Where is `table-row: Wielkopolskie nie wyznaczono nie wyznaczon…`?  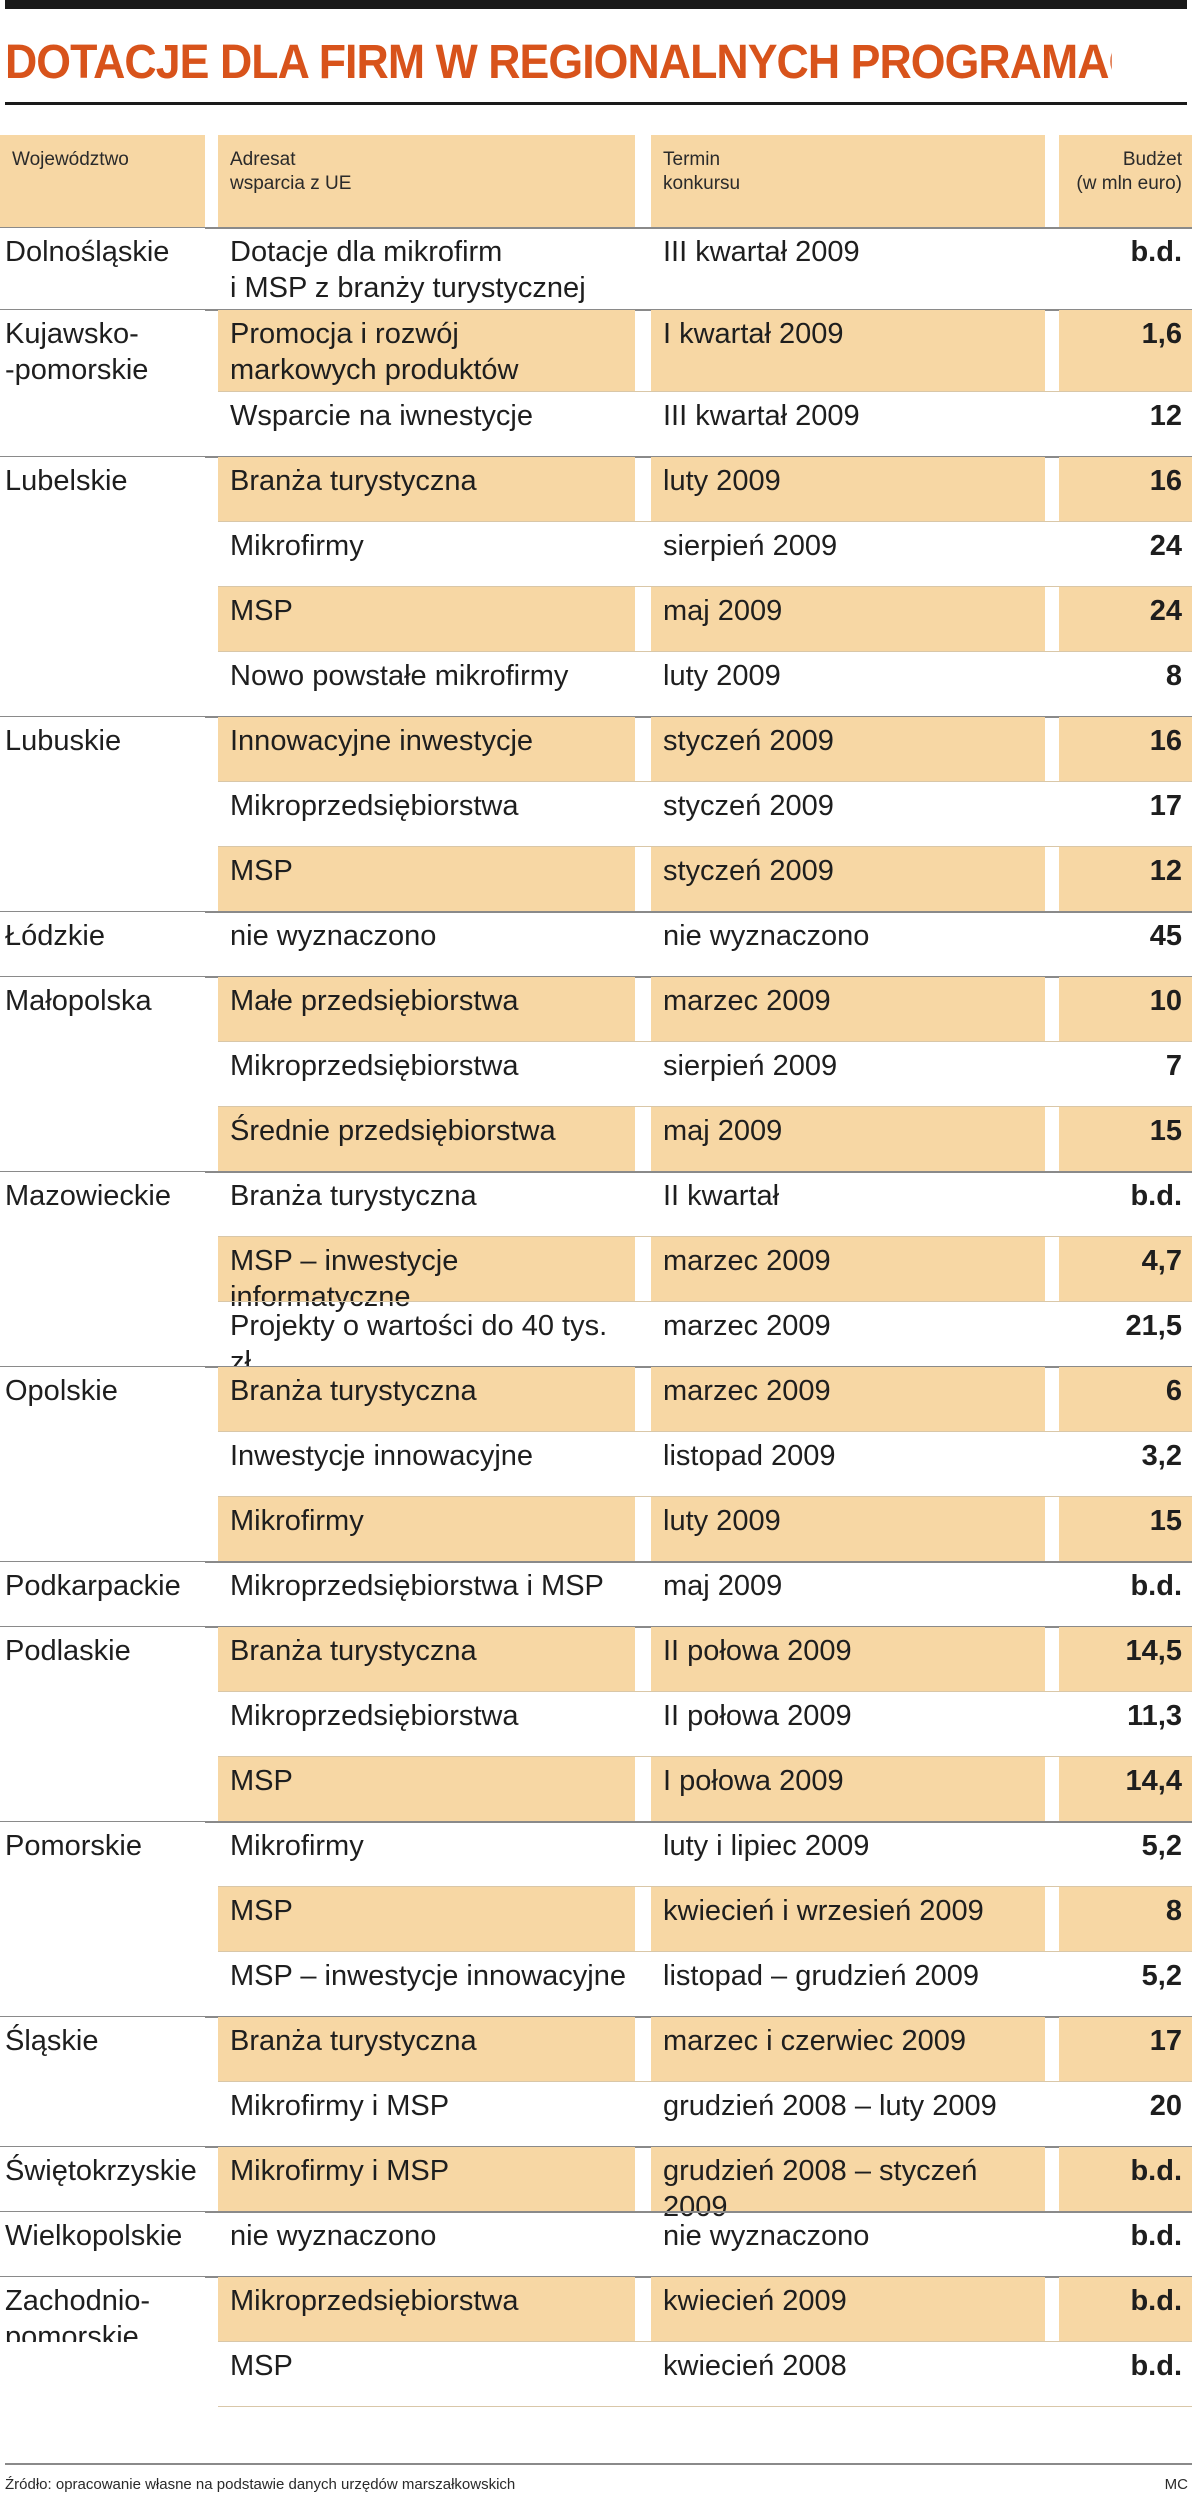 table-row: Wielkopolskie nie wyznaczono nie wyznaczon… is located at coordinates (600, 2244).